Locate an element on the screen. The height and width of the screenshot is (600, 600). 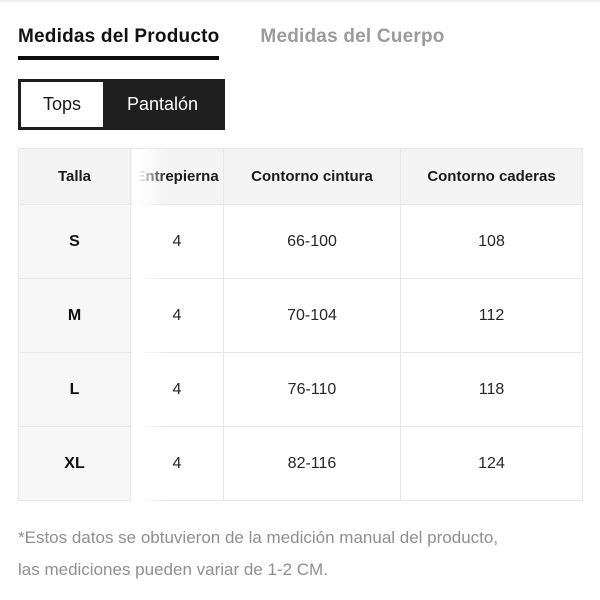
cell-caderas: 124 is located at coordinates (491, 463).